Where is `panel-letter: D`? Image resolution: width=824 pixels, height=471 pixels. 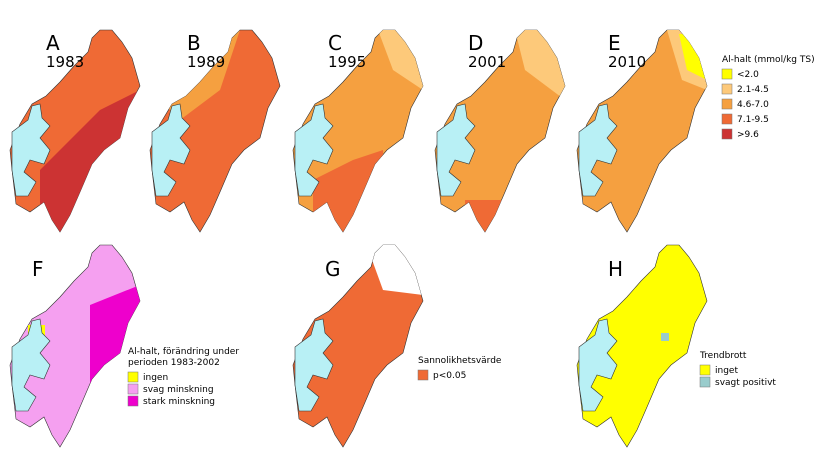
panel-letter: D is located at coordinates (475, 43).